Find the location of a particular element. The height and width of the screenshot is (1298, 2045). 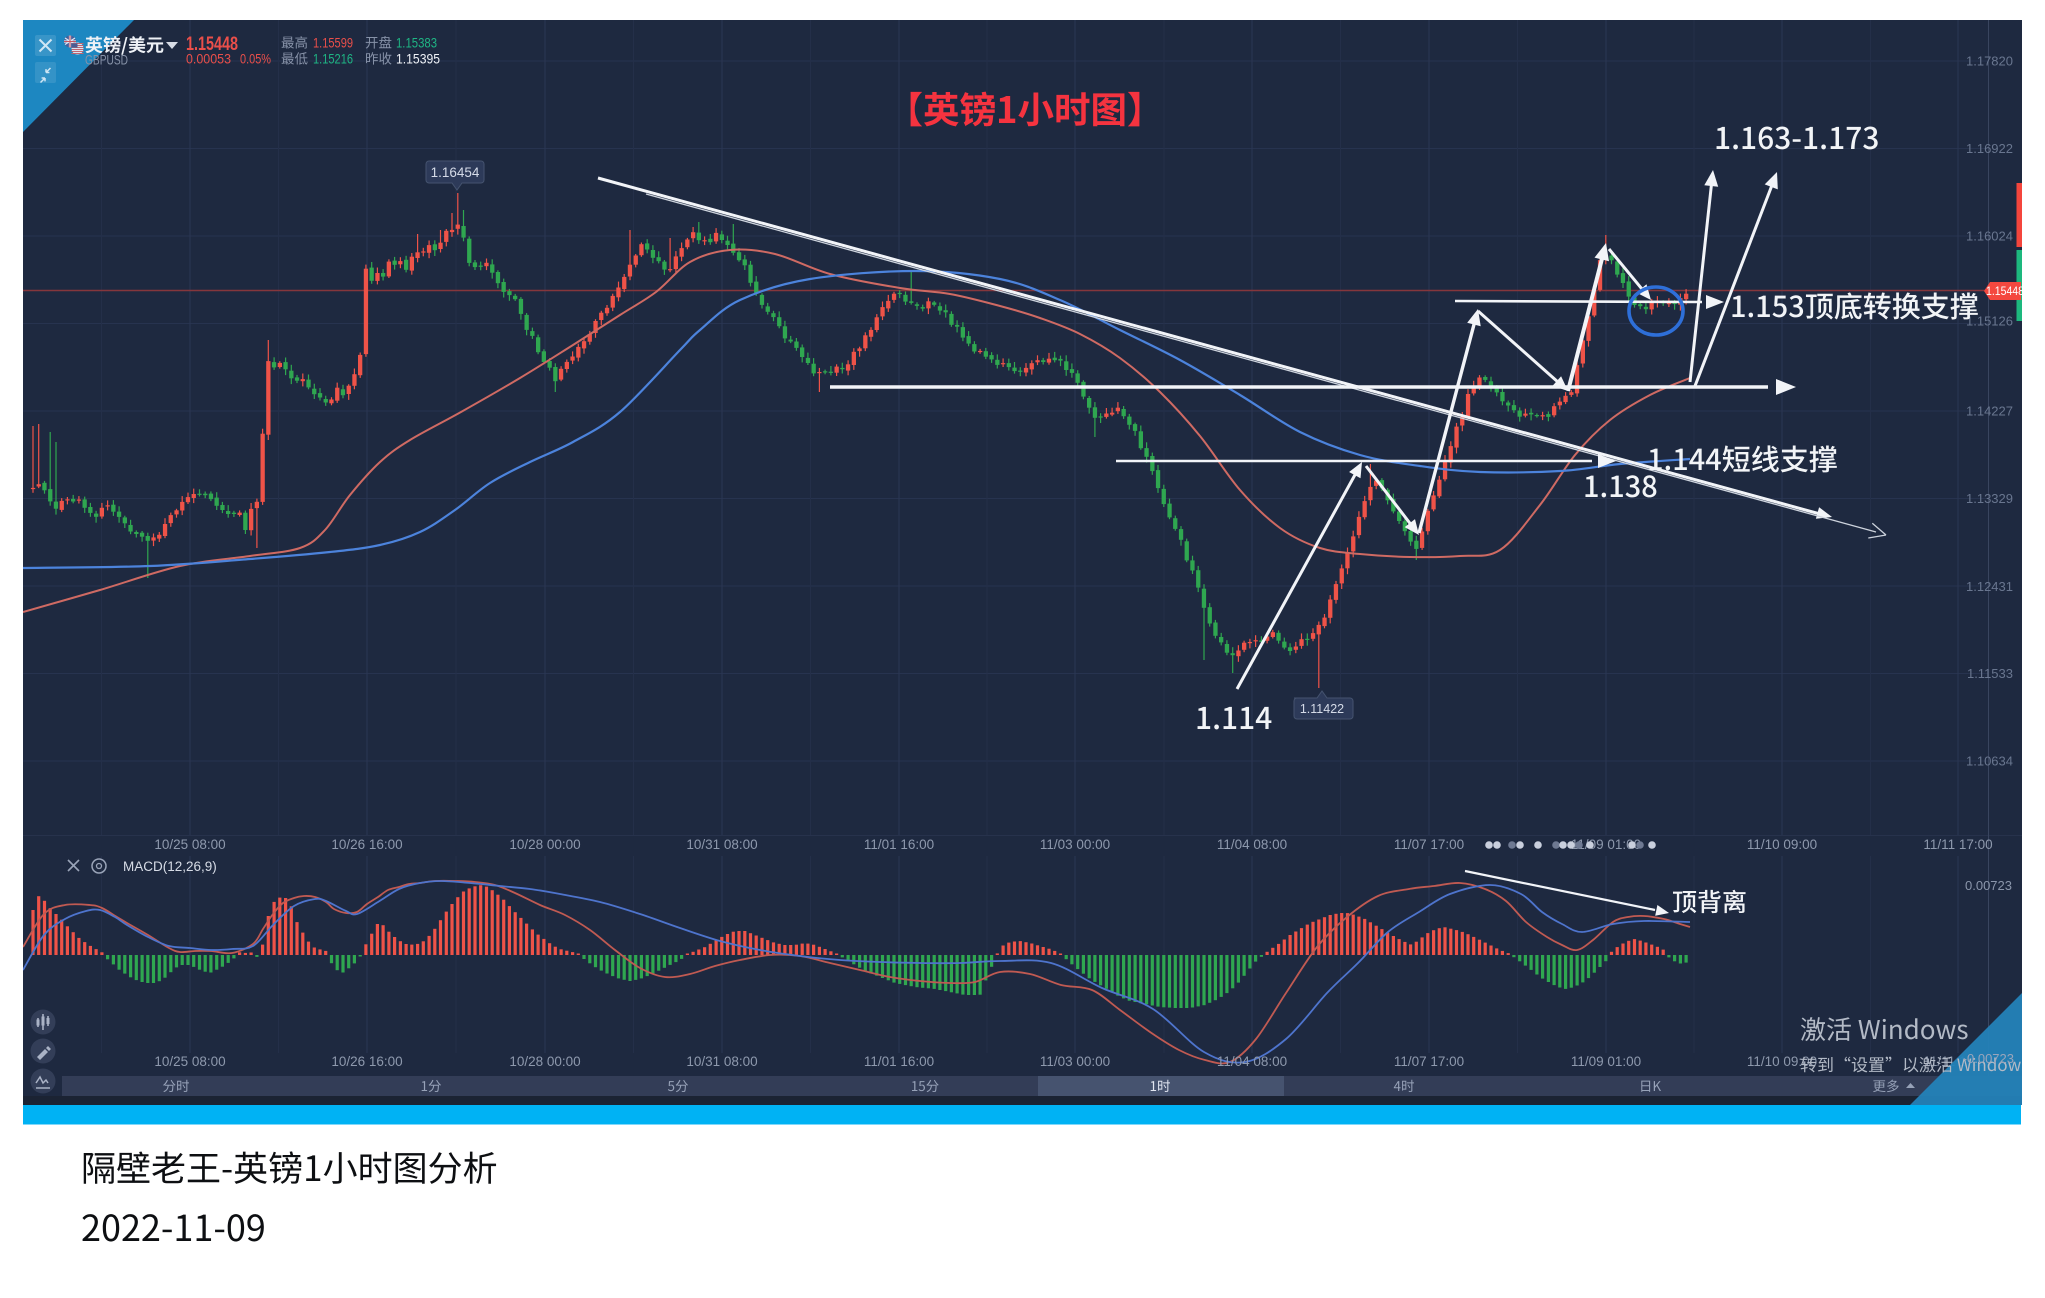

svg-text: 1.15216 is located at coordinates (333, 59).